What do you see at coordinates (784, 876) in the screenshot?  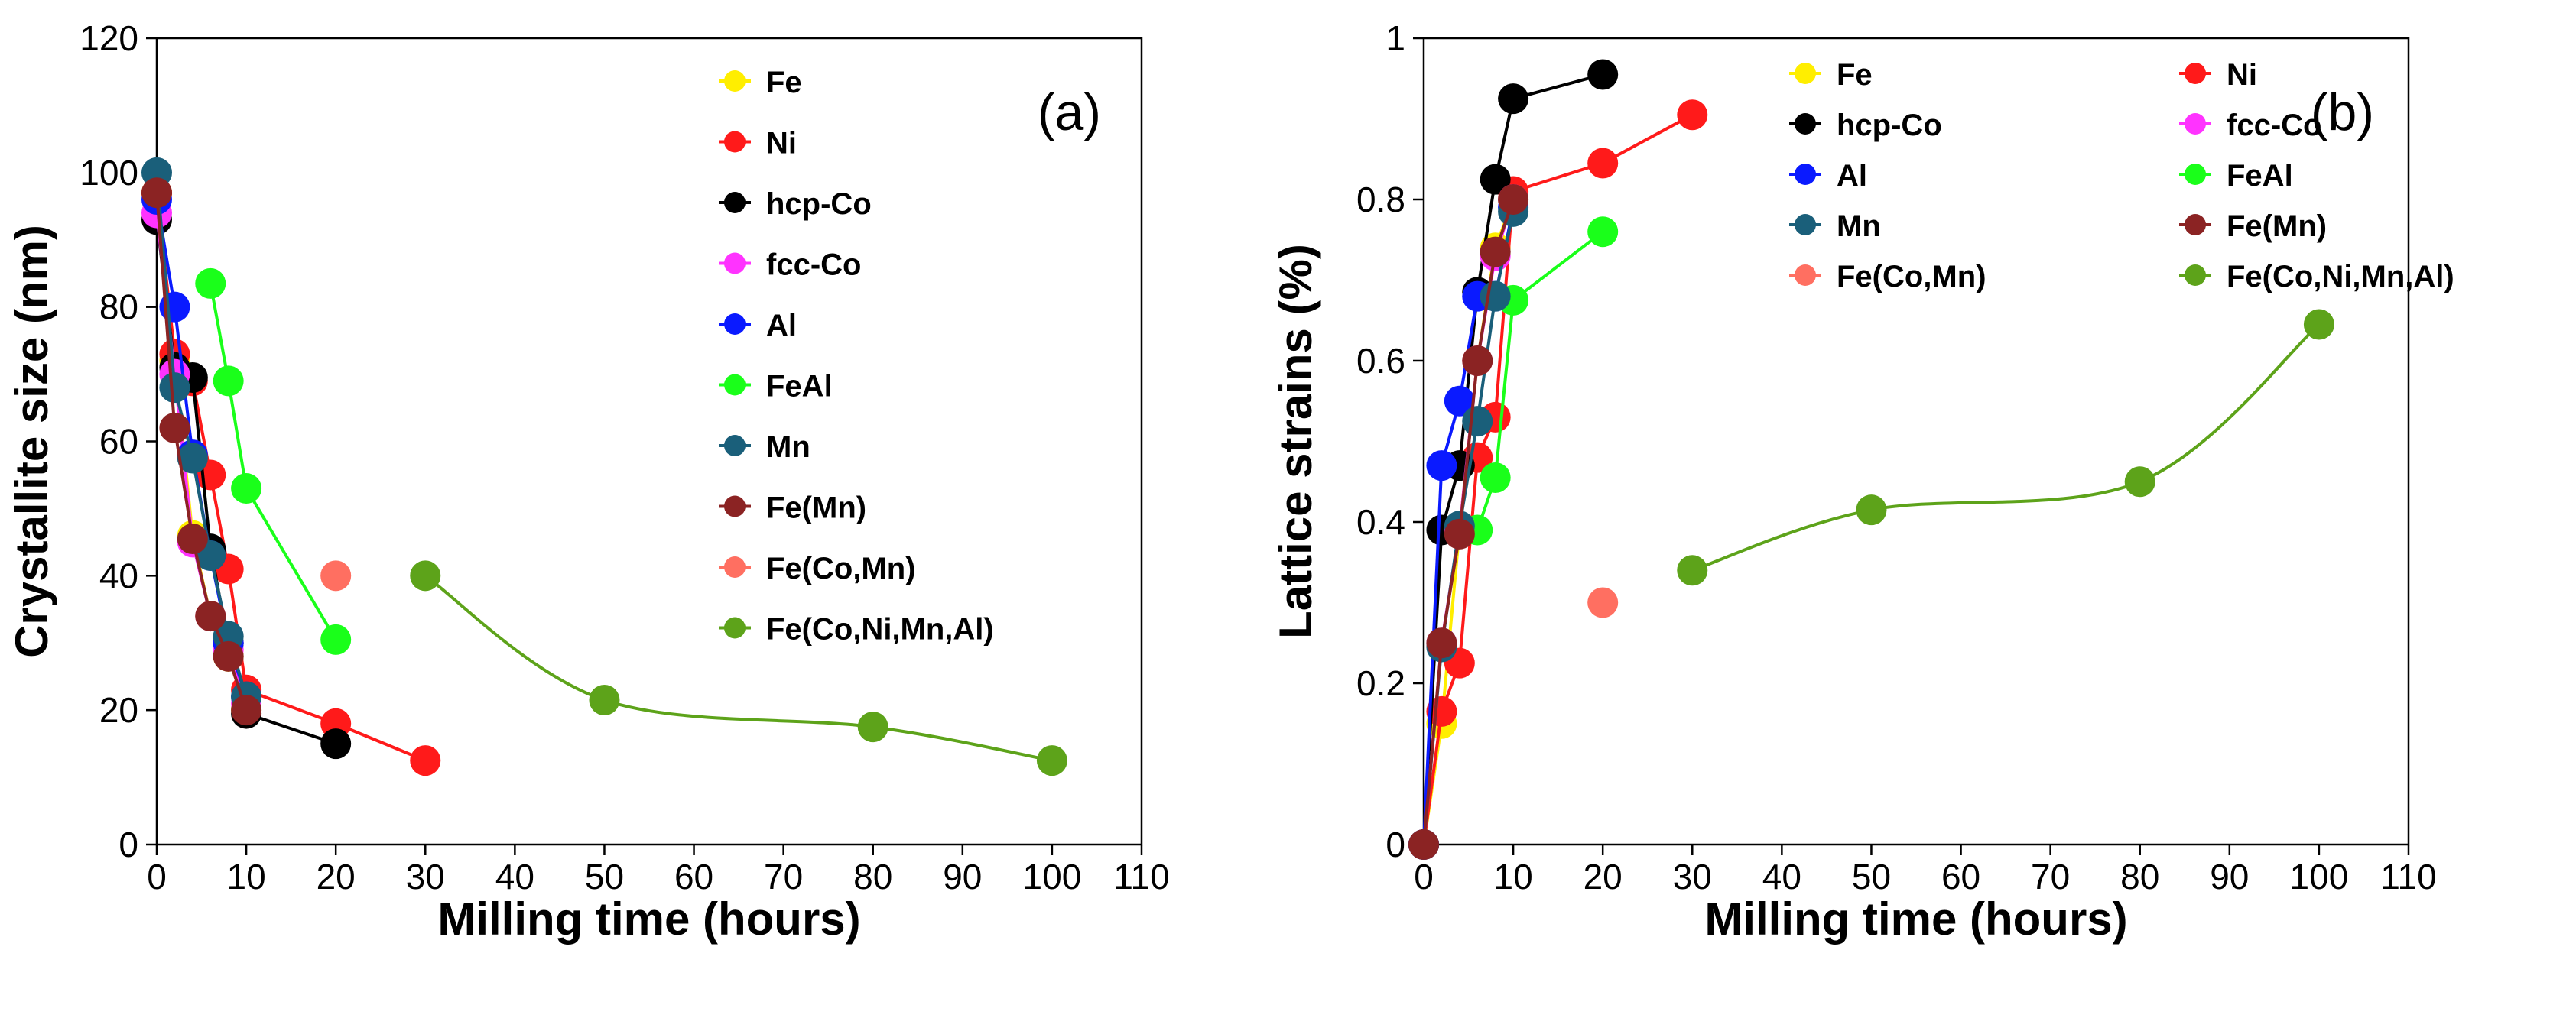 I see `panel-a-x-tick-label: 70` at bounding box center [784, 876].